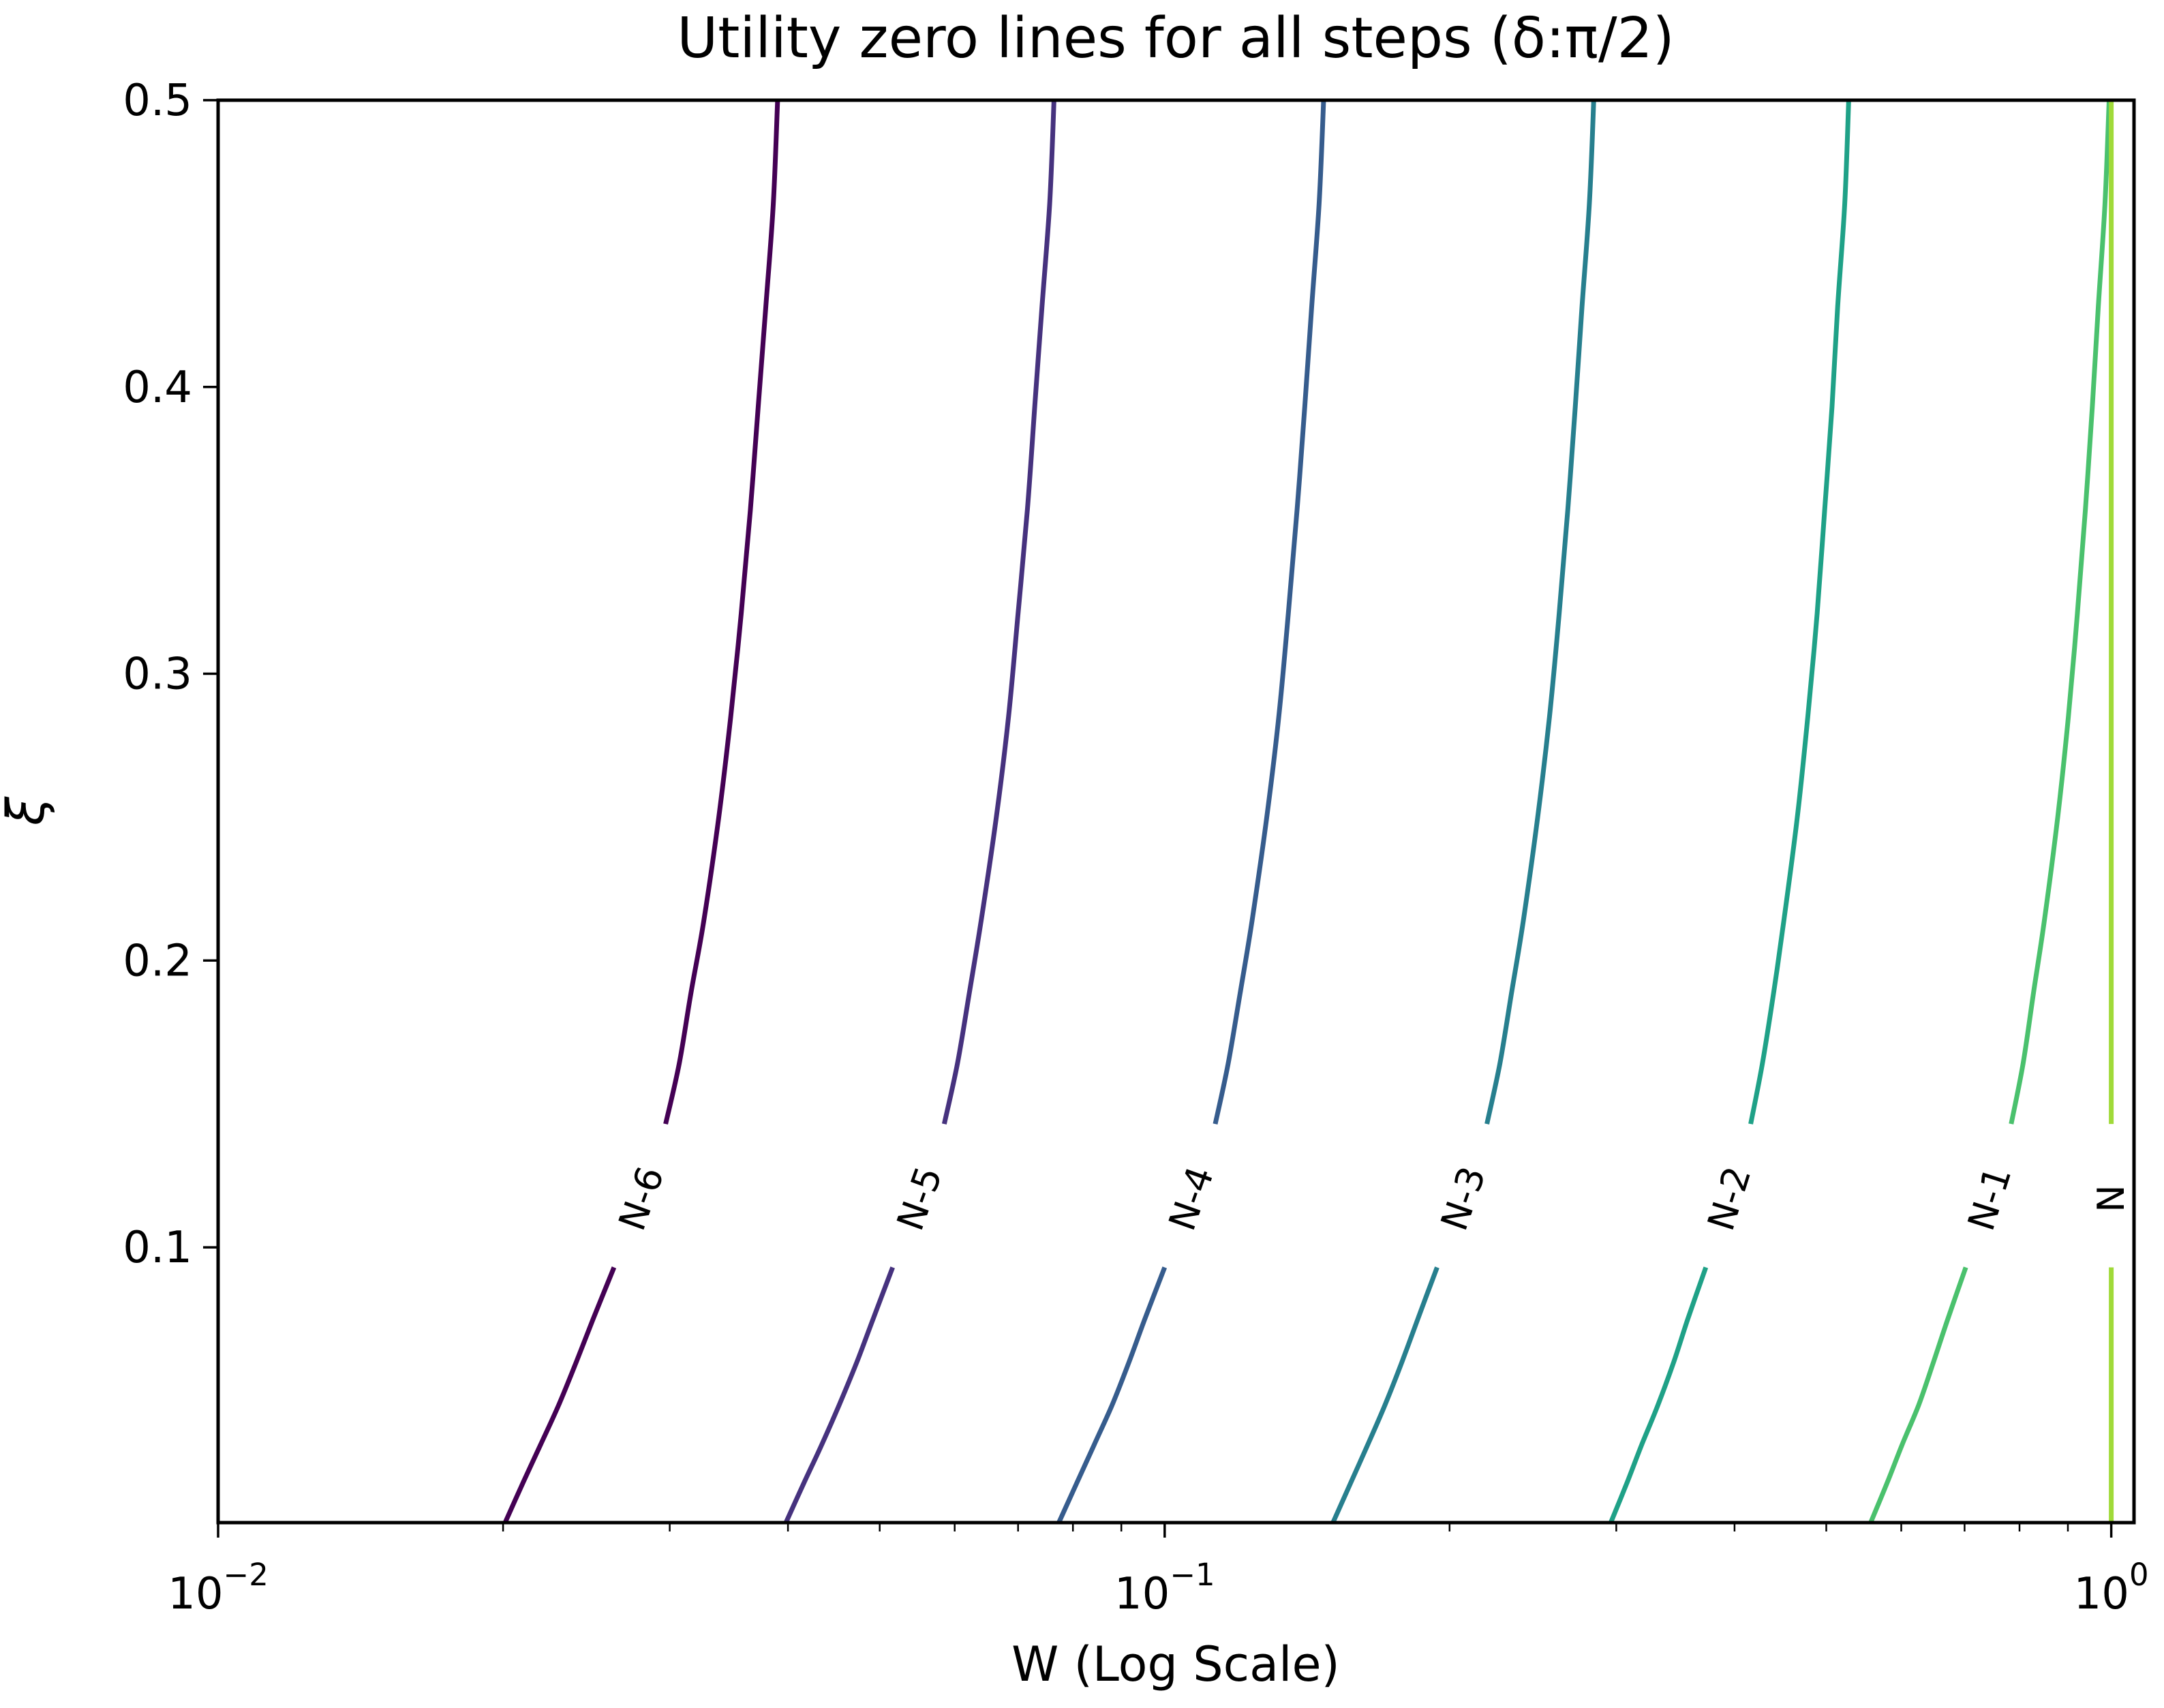 This screenshot has height=1708, width=2164. I want to click on y-axis-label: ξ, so click(28, 811).